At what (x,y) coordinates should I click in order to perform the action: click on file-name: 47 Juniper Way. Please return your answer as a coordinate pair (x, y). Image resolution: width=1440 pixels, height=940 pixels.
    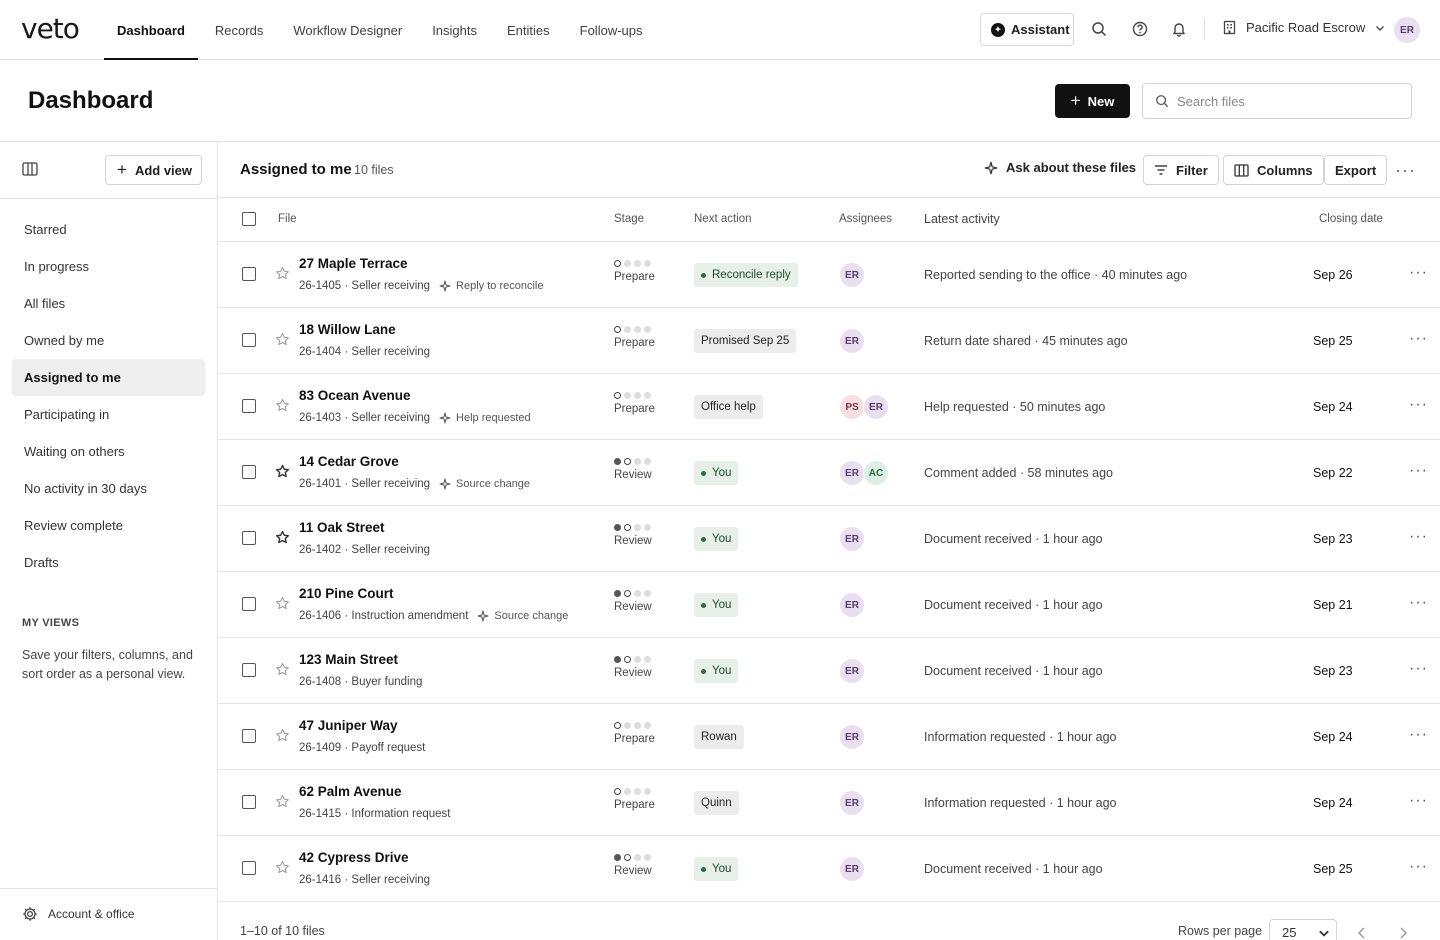
    Looking at the image, I should click on (348, 725).